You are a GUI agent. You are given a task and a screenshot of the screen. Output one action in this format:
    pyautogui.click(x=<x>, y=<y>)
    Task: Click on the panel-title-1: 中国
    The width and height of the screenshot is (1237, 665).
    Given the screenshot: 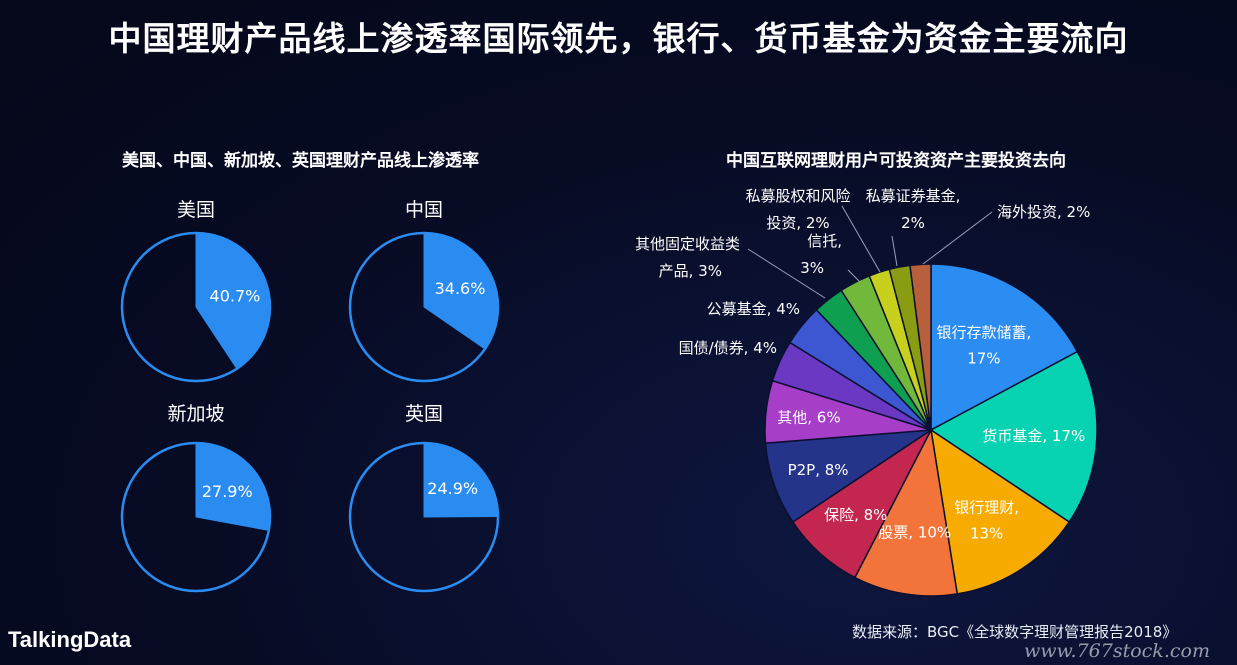 What is the action you would take?
    pyautogui.click(x=424, y=210)
    